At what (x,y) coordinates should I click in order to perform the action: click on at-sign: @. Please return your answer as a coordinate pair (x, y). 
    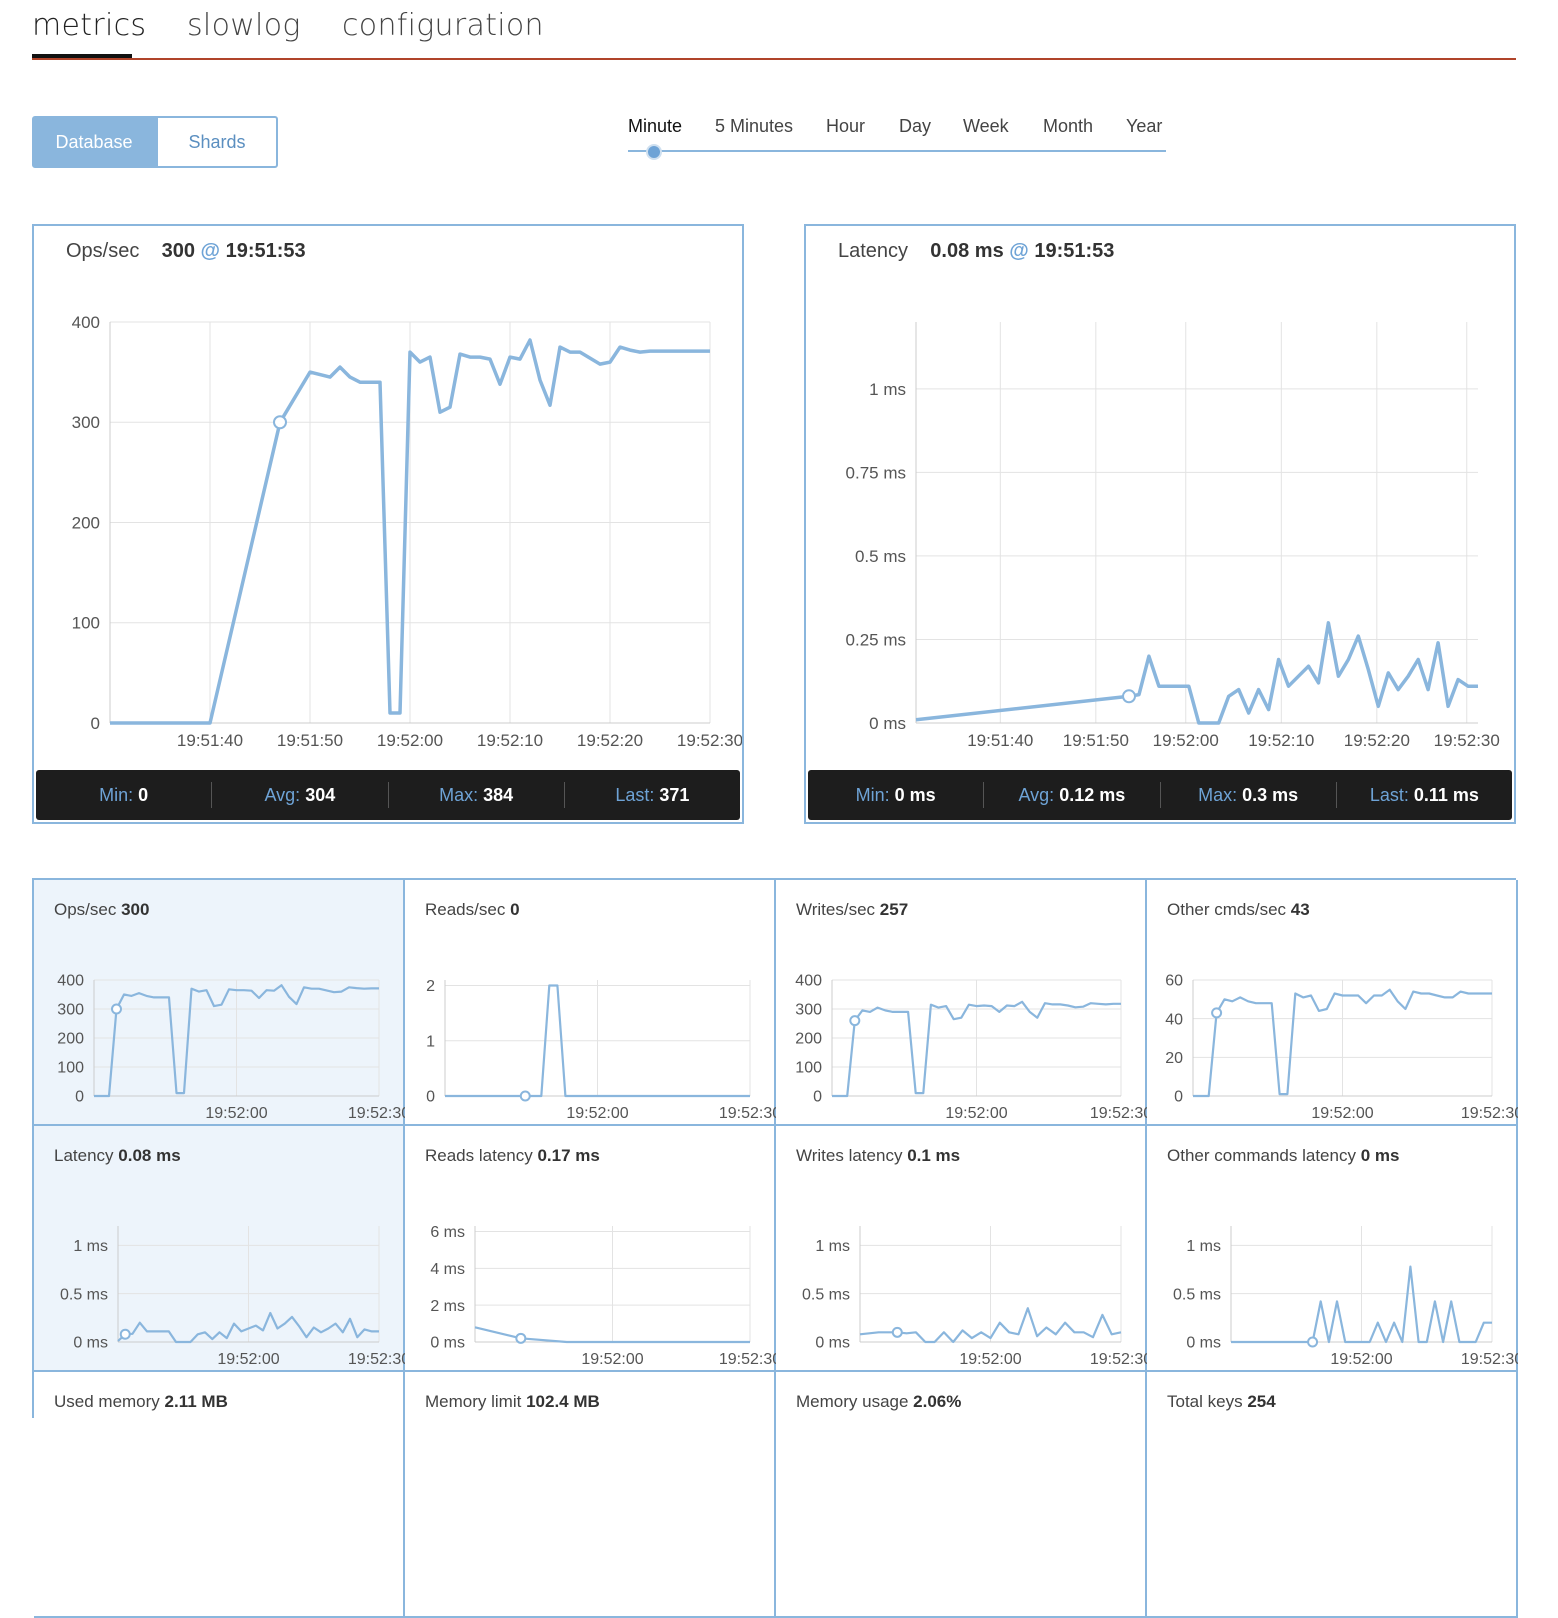
    Looking at the image, I should click on (1019, 251).